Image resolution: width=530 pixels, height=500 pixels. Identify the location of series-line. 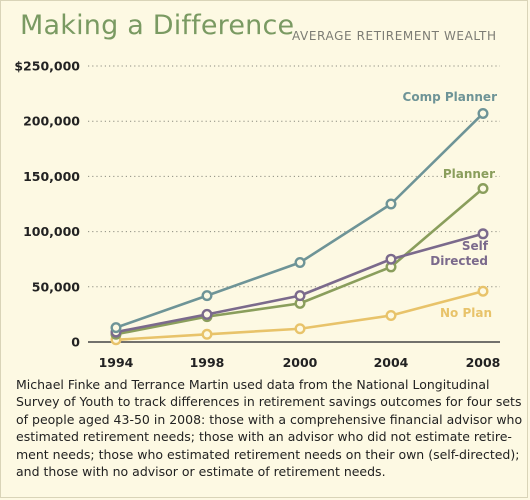
(299, 283).